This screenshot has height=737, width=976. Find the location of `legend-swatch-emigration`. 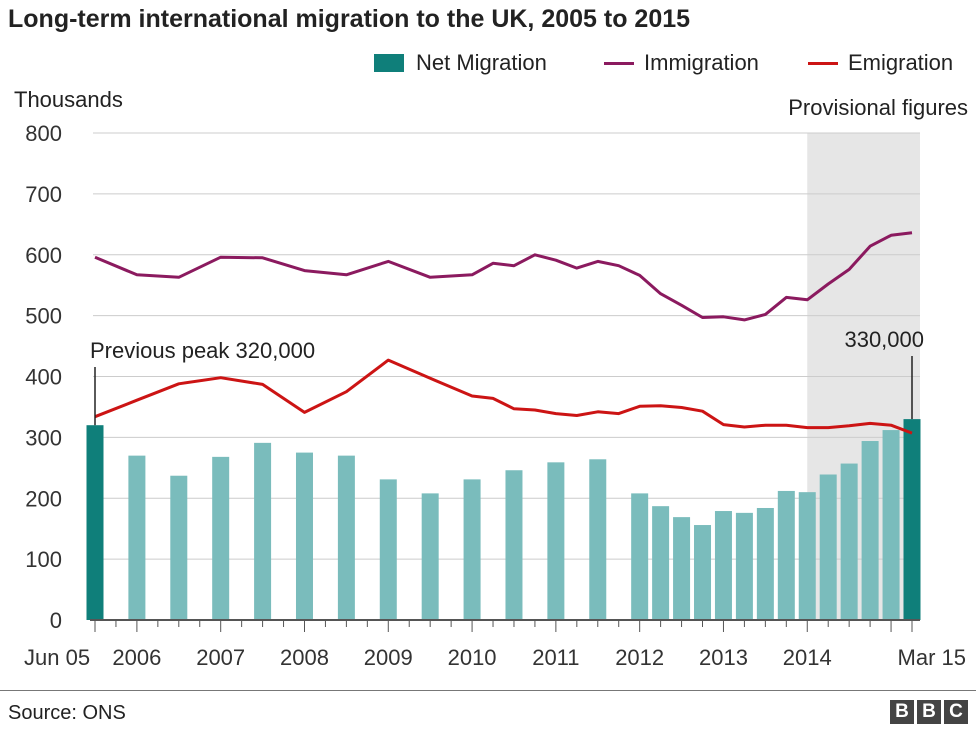

legend-swatch-emigration is located at coordinates (823, 63).